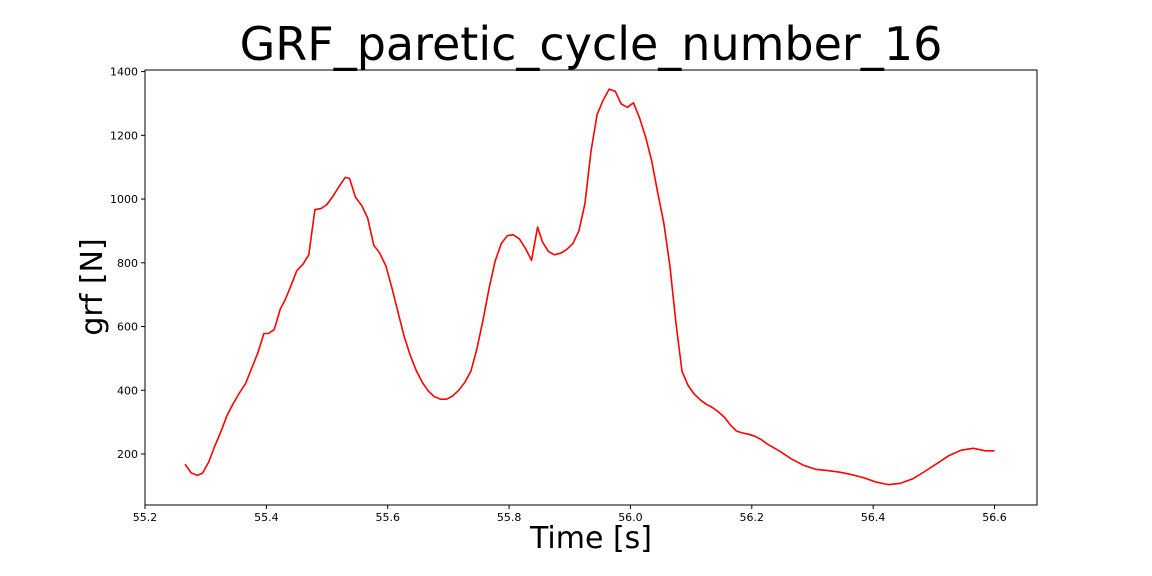 Image resolution: width=1152 pixels, height=576 pixels. Describe the element at coordinates (752, 517) in the screenshot. I see `x-tick-label: 56.2` at that location.